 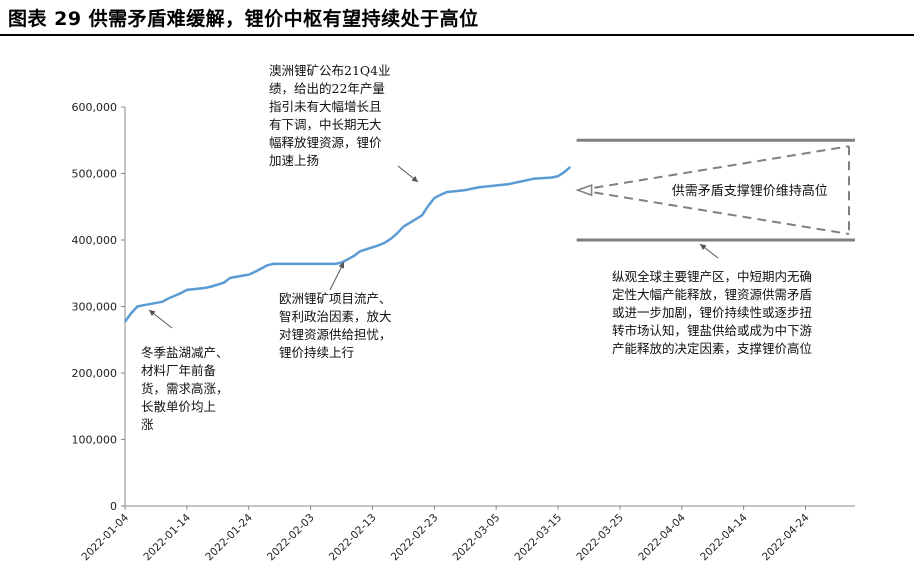 I want to click on annotation-europe: 欧洲锂矿项目流产、 智利政治因素，放大 对锂资源供给担忧， 锂价持续上行, so click(x=335, y=325).